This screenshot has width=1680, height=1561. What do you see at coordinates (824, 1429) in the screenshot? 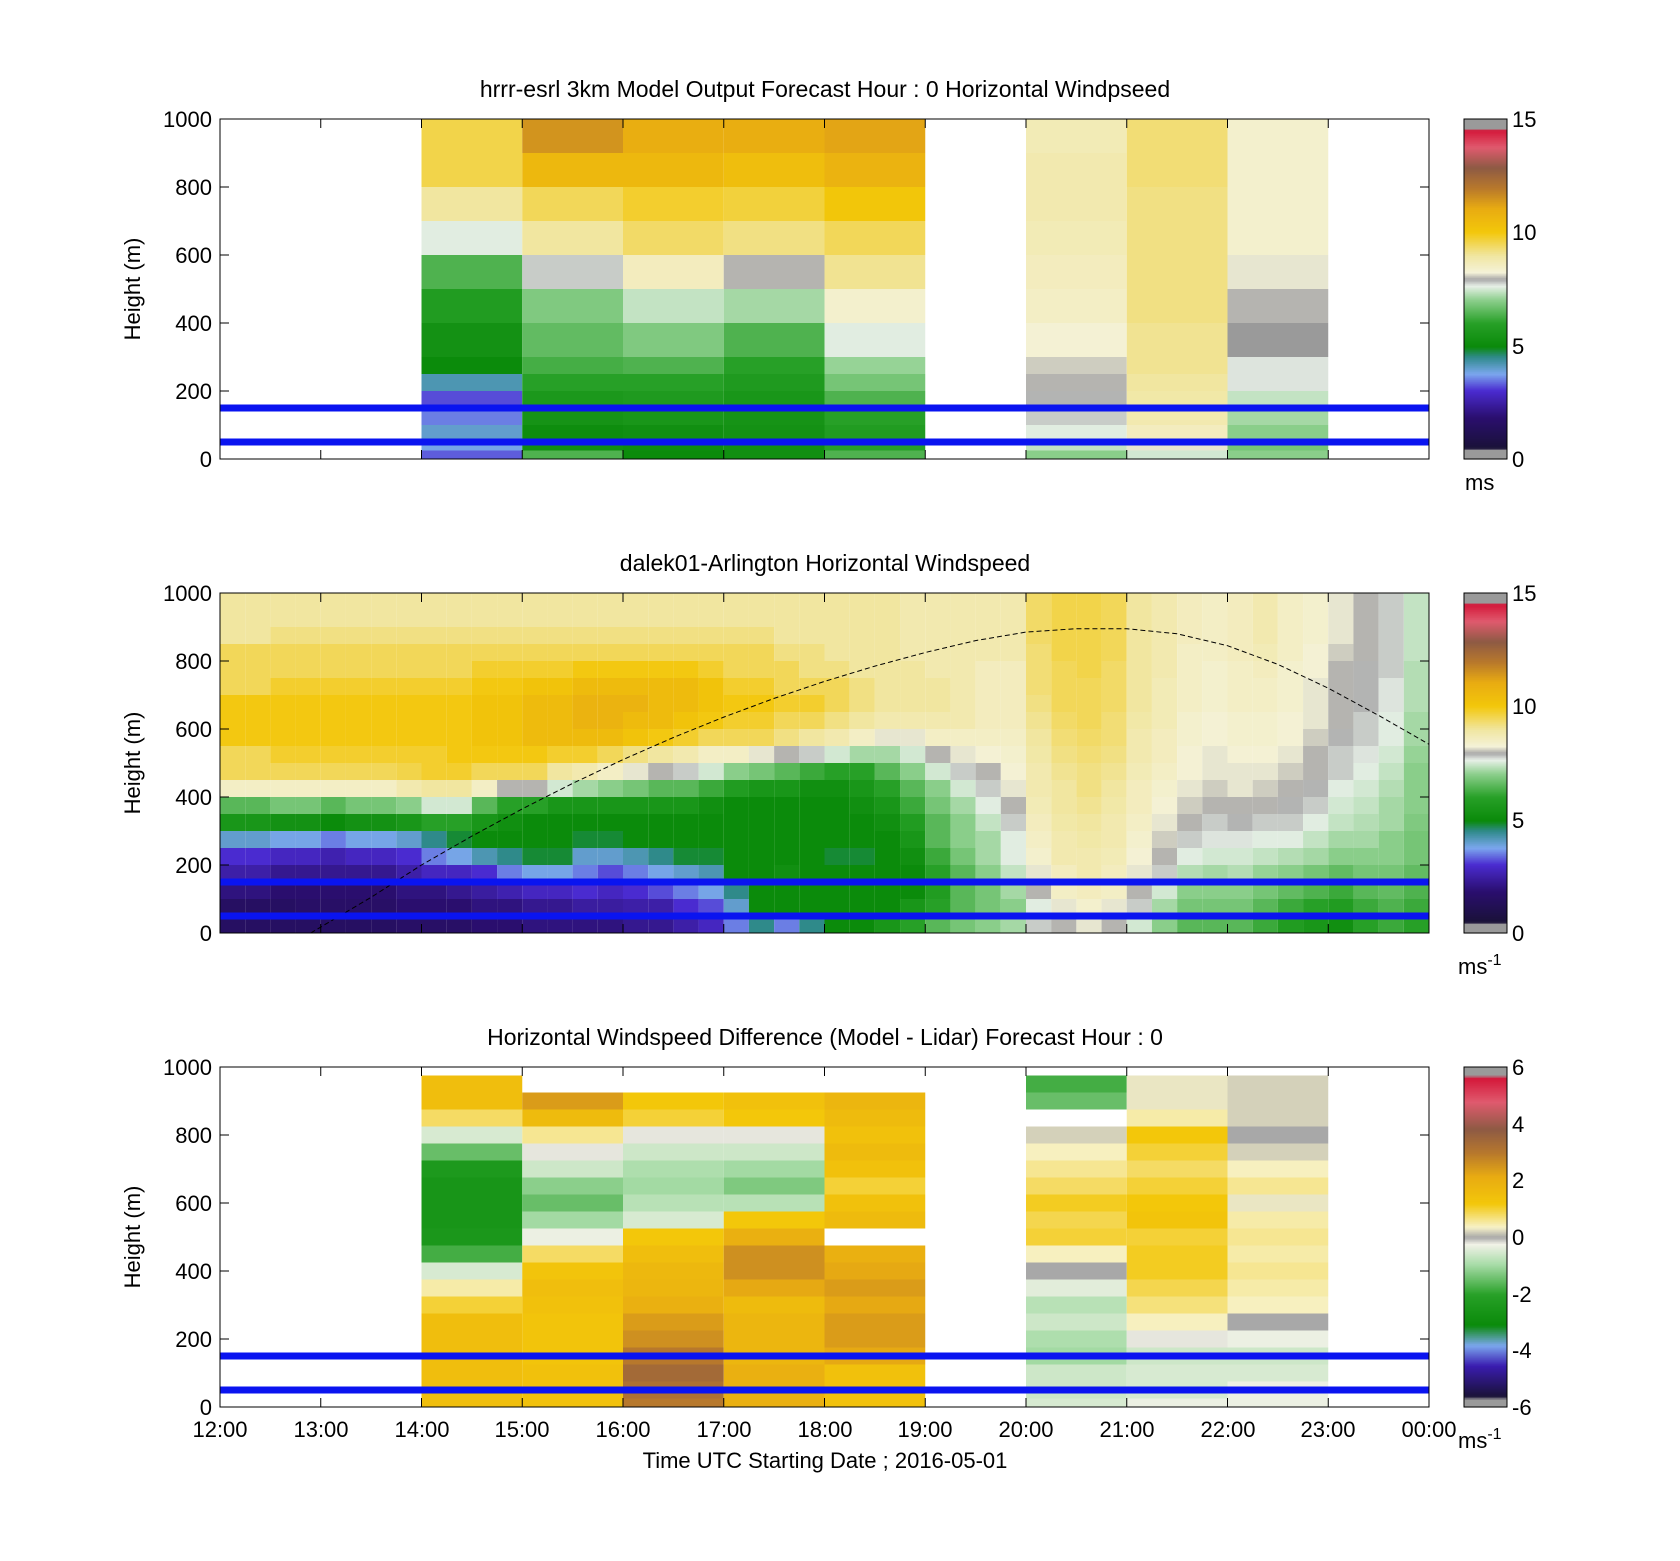
I see `xtick-label: 18:00` at bounding box center [824, 1429].